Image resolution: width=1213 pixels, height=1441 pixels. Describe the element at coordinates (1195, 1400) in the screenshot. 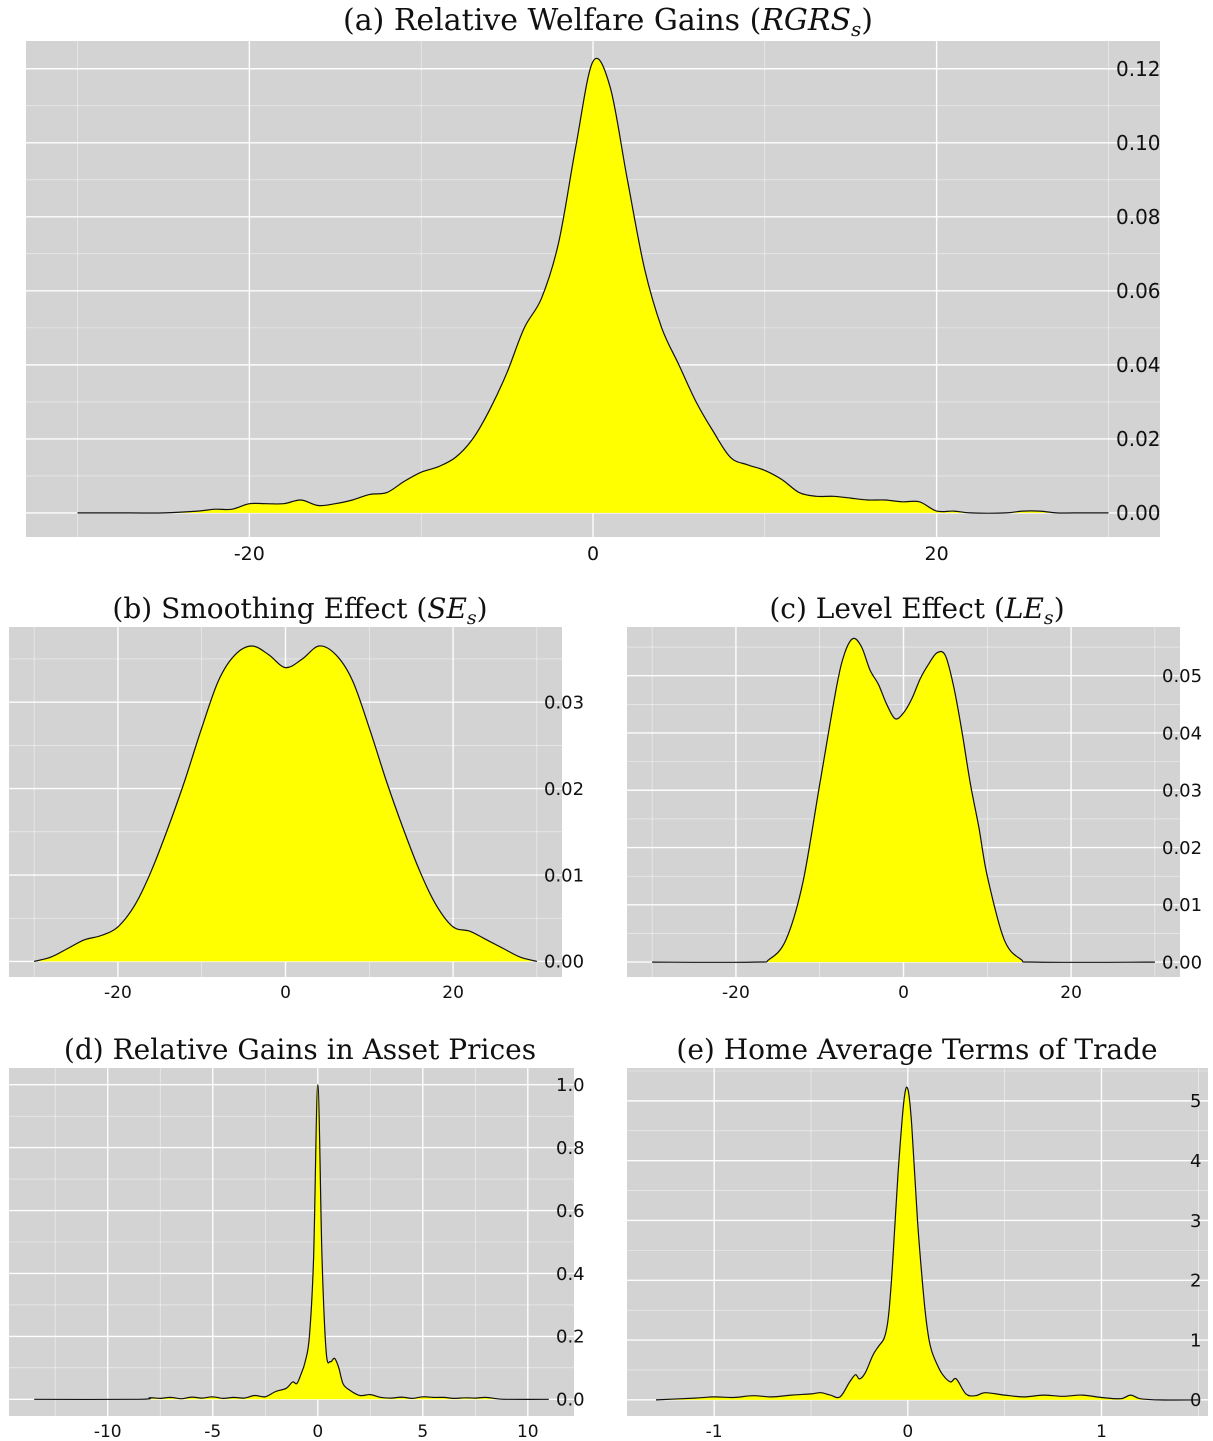

I see `y-tick-label: 0` at that location.